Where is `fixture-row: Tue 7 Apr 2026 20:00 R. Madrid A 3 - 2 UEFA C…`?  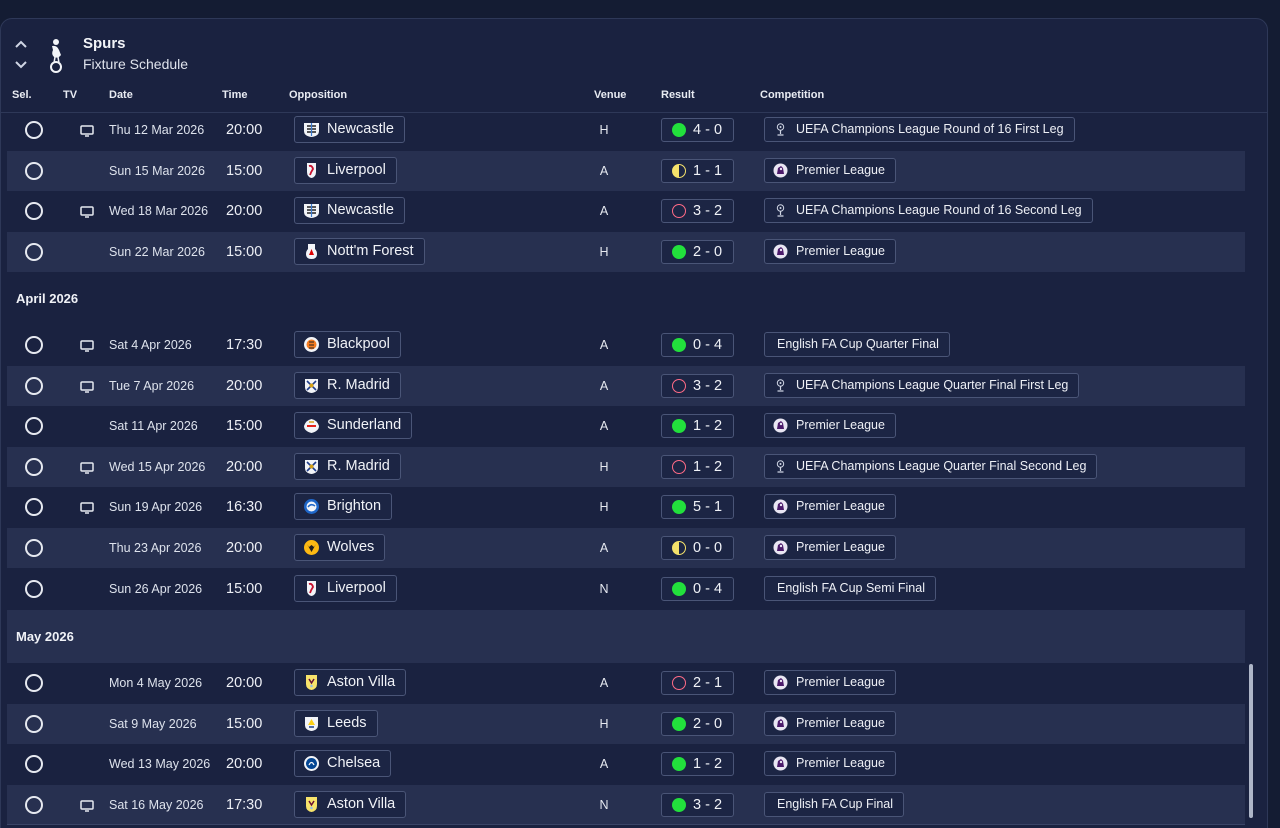 fixture-row: Tue 7 Apr 2026 20:00 R. Madrid A 3 - 2 UEFA C… is located at coordinates (626, 385).